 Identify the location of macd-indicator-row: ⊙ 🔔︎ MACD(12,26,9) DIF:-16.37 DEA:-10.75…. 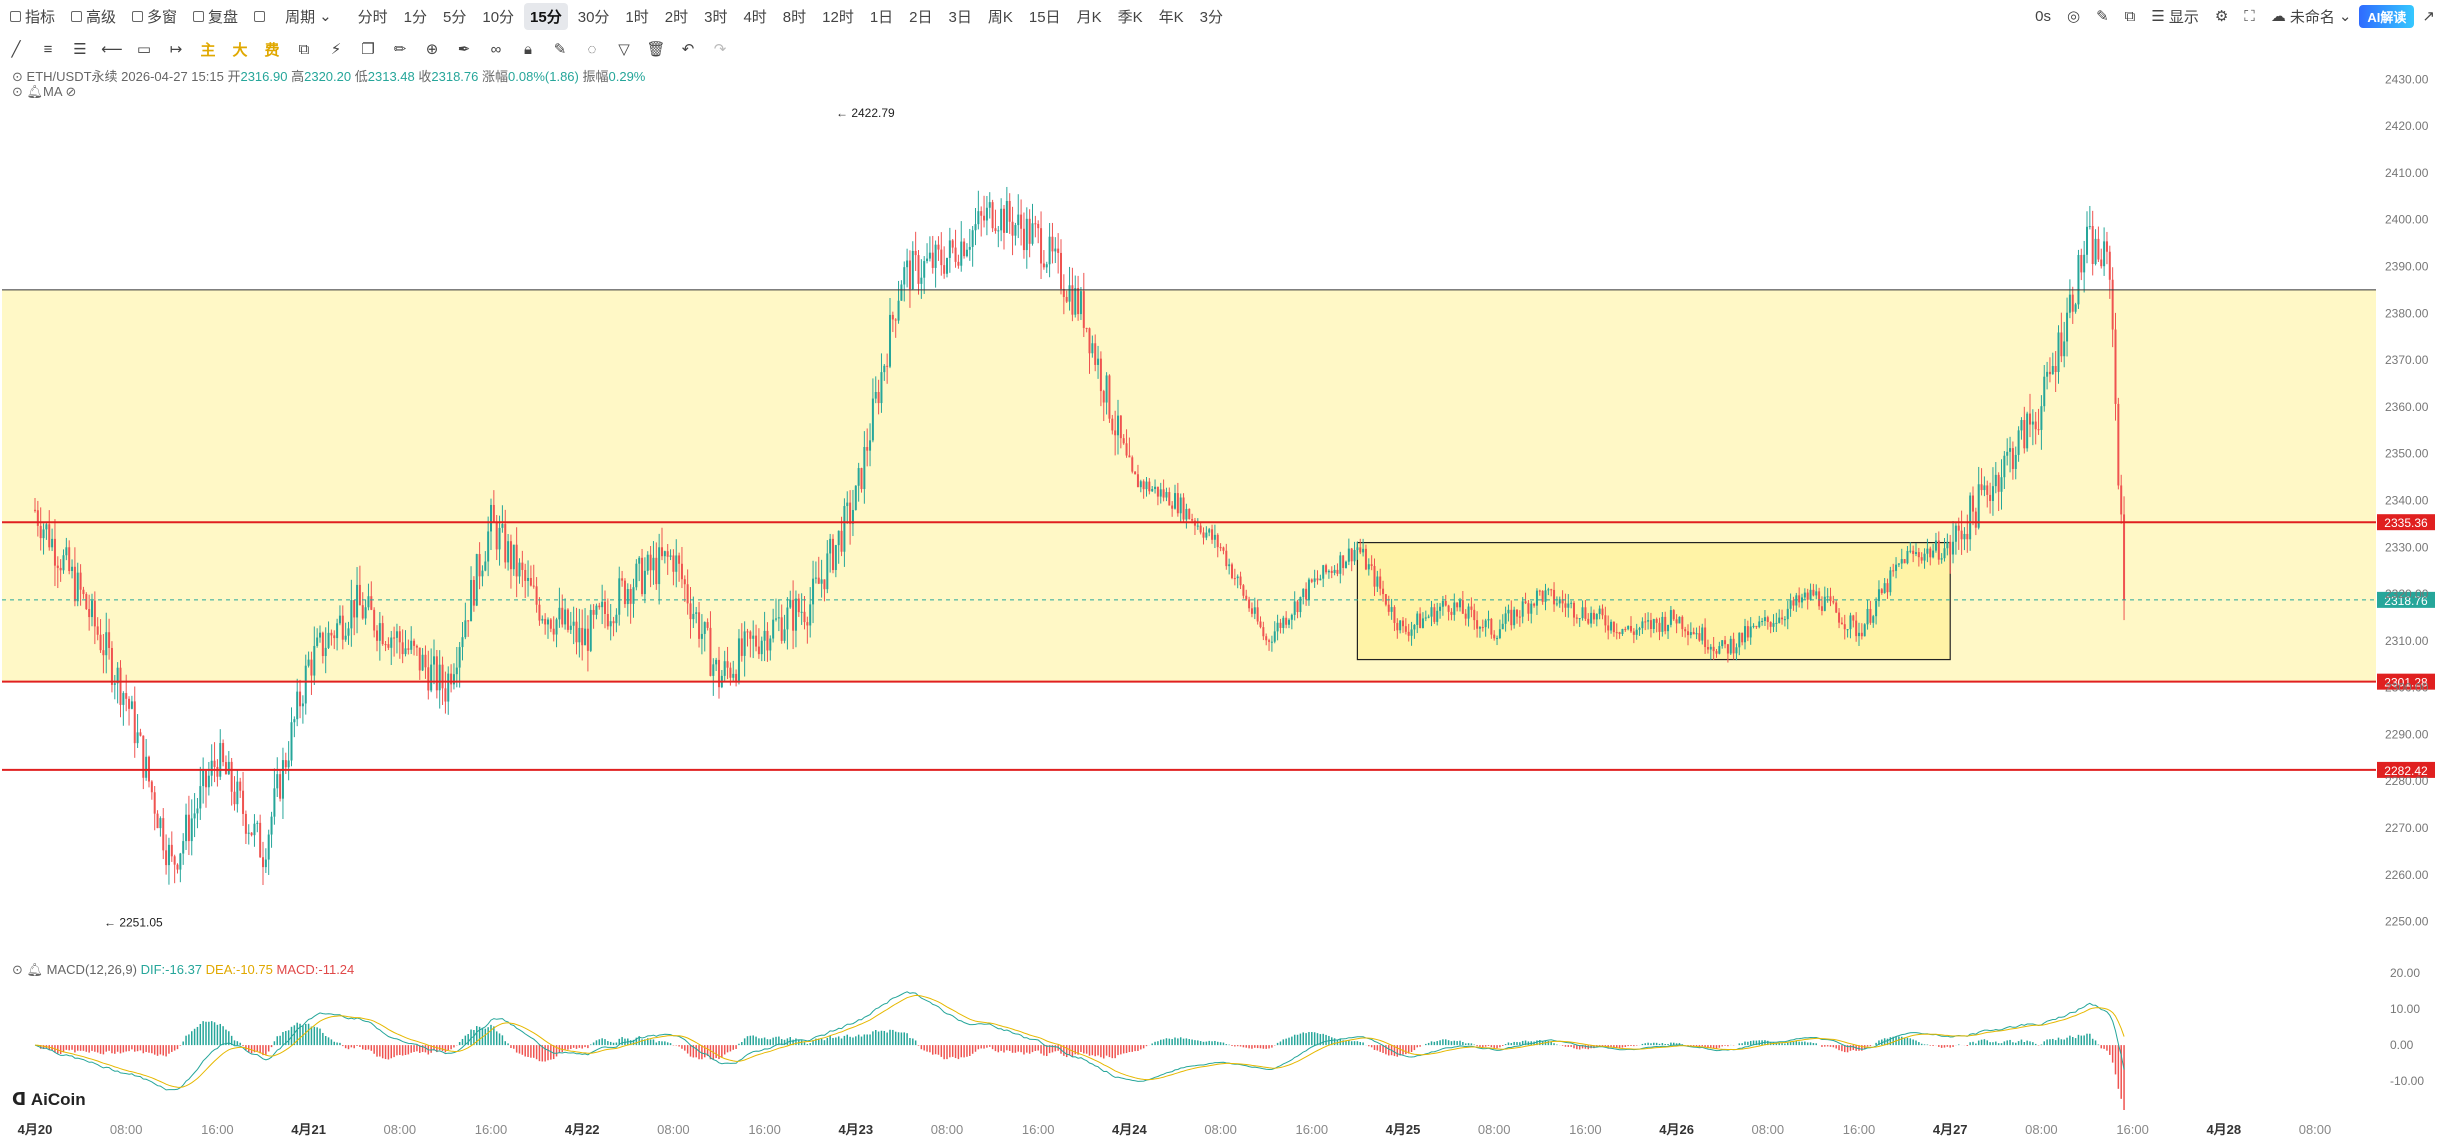
(183, 970).